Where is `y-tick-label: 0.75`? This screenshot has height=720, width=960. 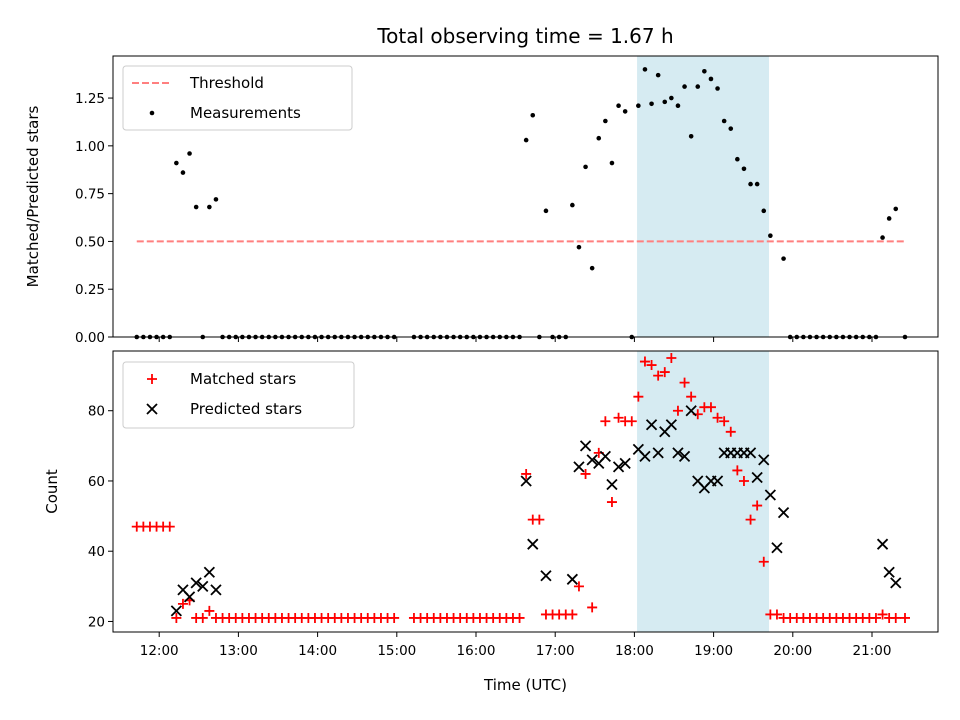
y-tick-label: 0.75 is located at coordinates (90, 195).